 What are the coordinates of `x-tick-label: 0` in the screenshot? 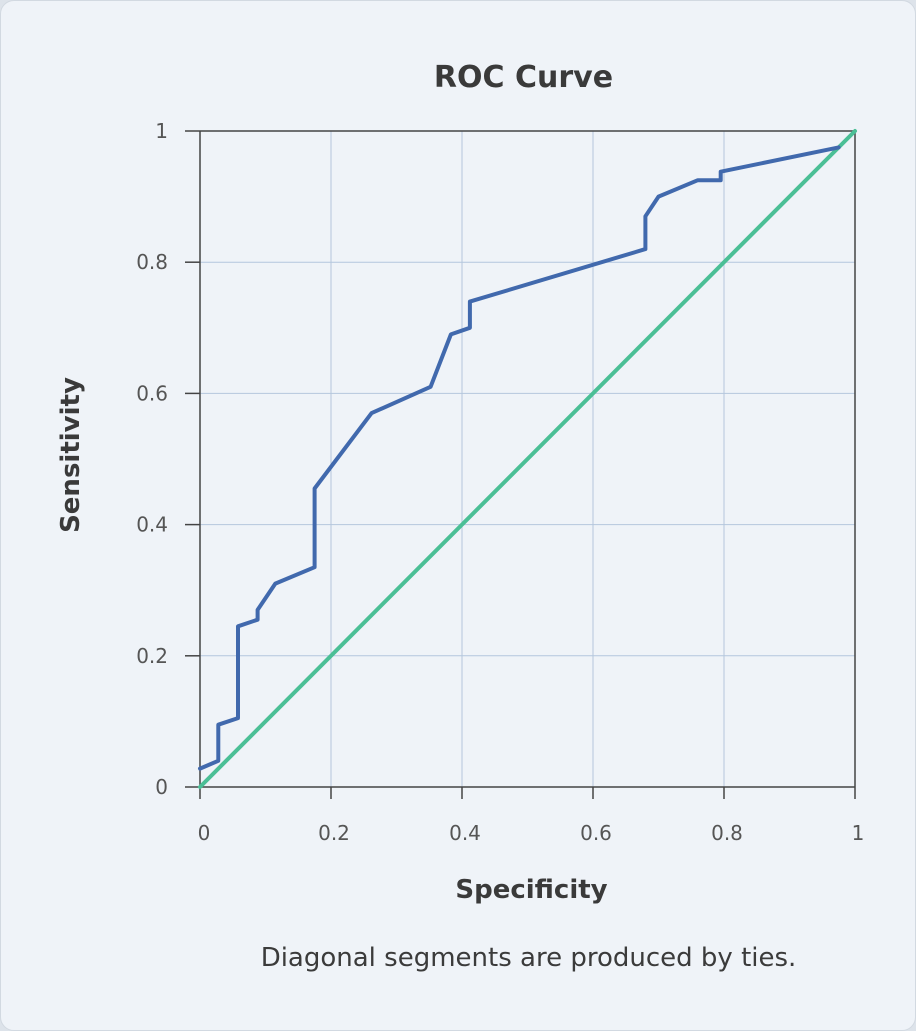 It's located at (204, 833).